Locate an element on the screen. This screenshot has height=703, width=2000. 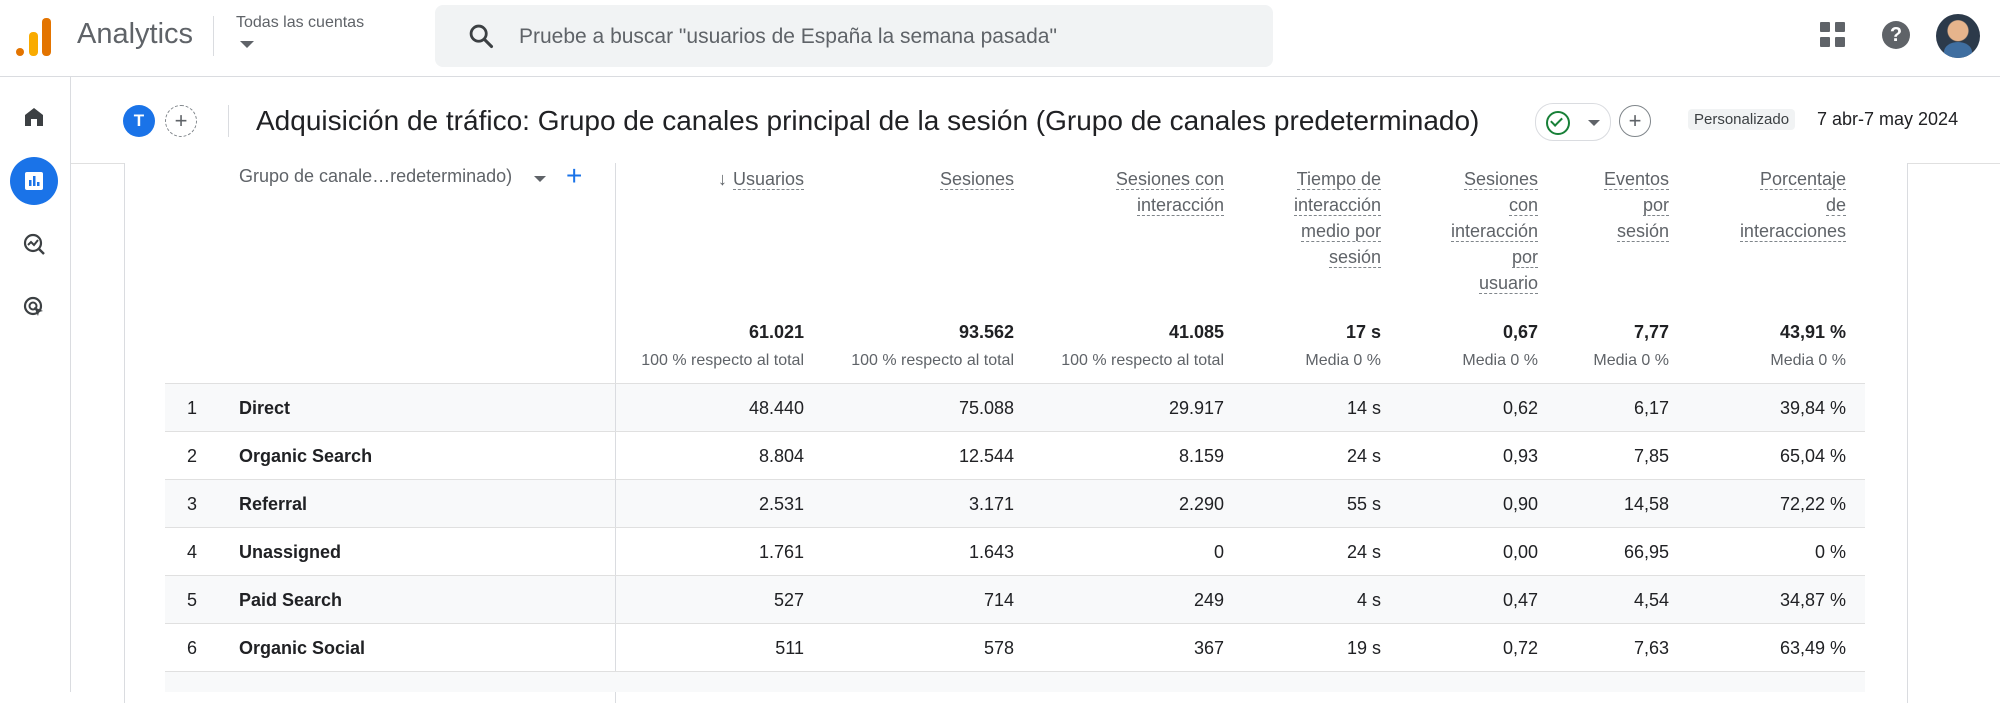
column-total: 7,77 is located at coordinates (1651, 332).